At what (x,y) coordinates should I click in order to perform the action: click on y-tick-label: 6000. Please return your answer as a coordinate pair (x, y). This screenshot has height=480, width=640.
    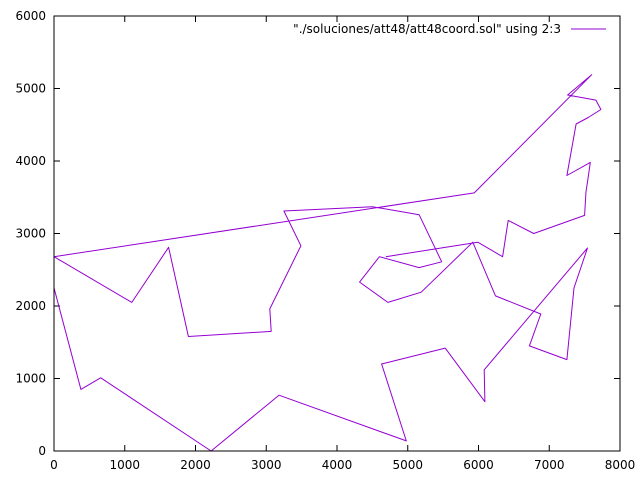
    Looking at the image, I should click on (30, 16).